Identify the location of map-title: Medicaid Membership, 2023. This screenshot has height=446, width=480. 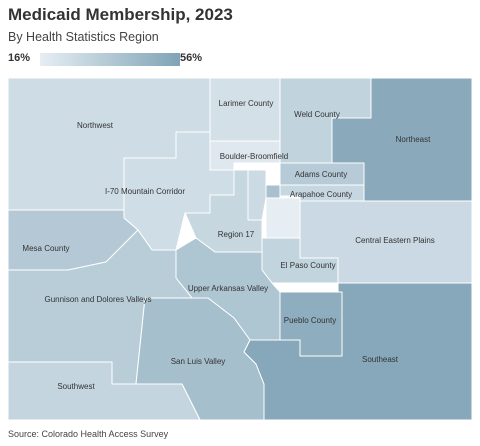
(120, 14).